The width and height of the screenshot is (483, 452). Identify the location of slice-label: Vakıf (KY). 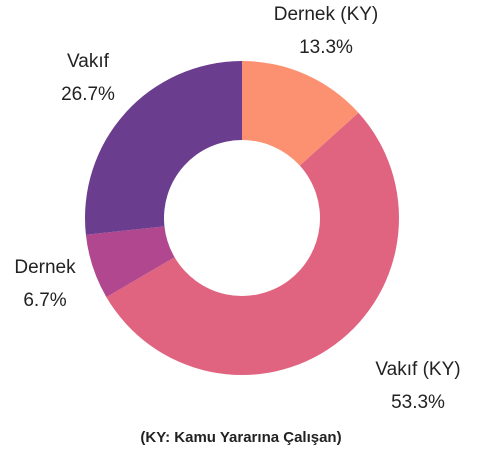
(417, 369).